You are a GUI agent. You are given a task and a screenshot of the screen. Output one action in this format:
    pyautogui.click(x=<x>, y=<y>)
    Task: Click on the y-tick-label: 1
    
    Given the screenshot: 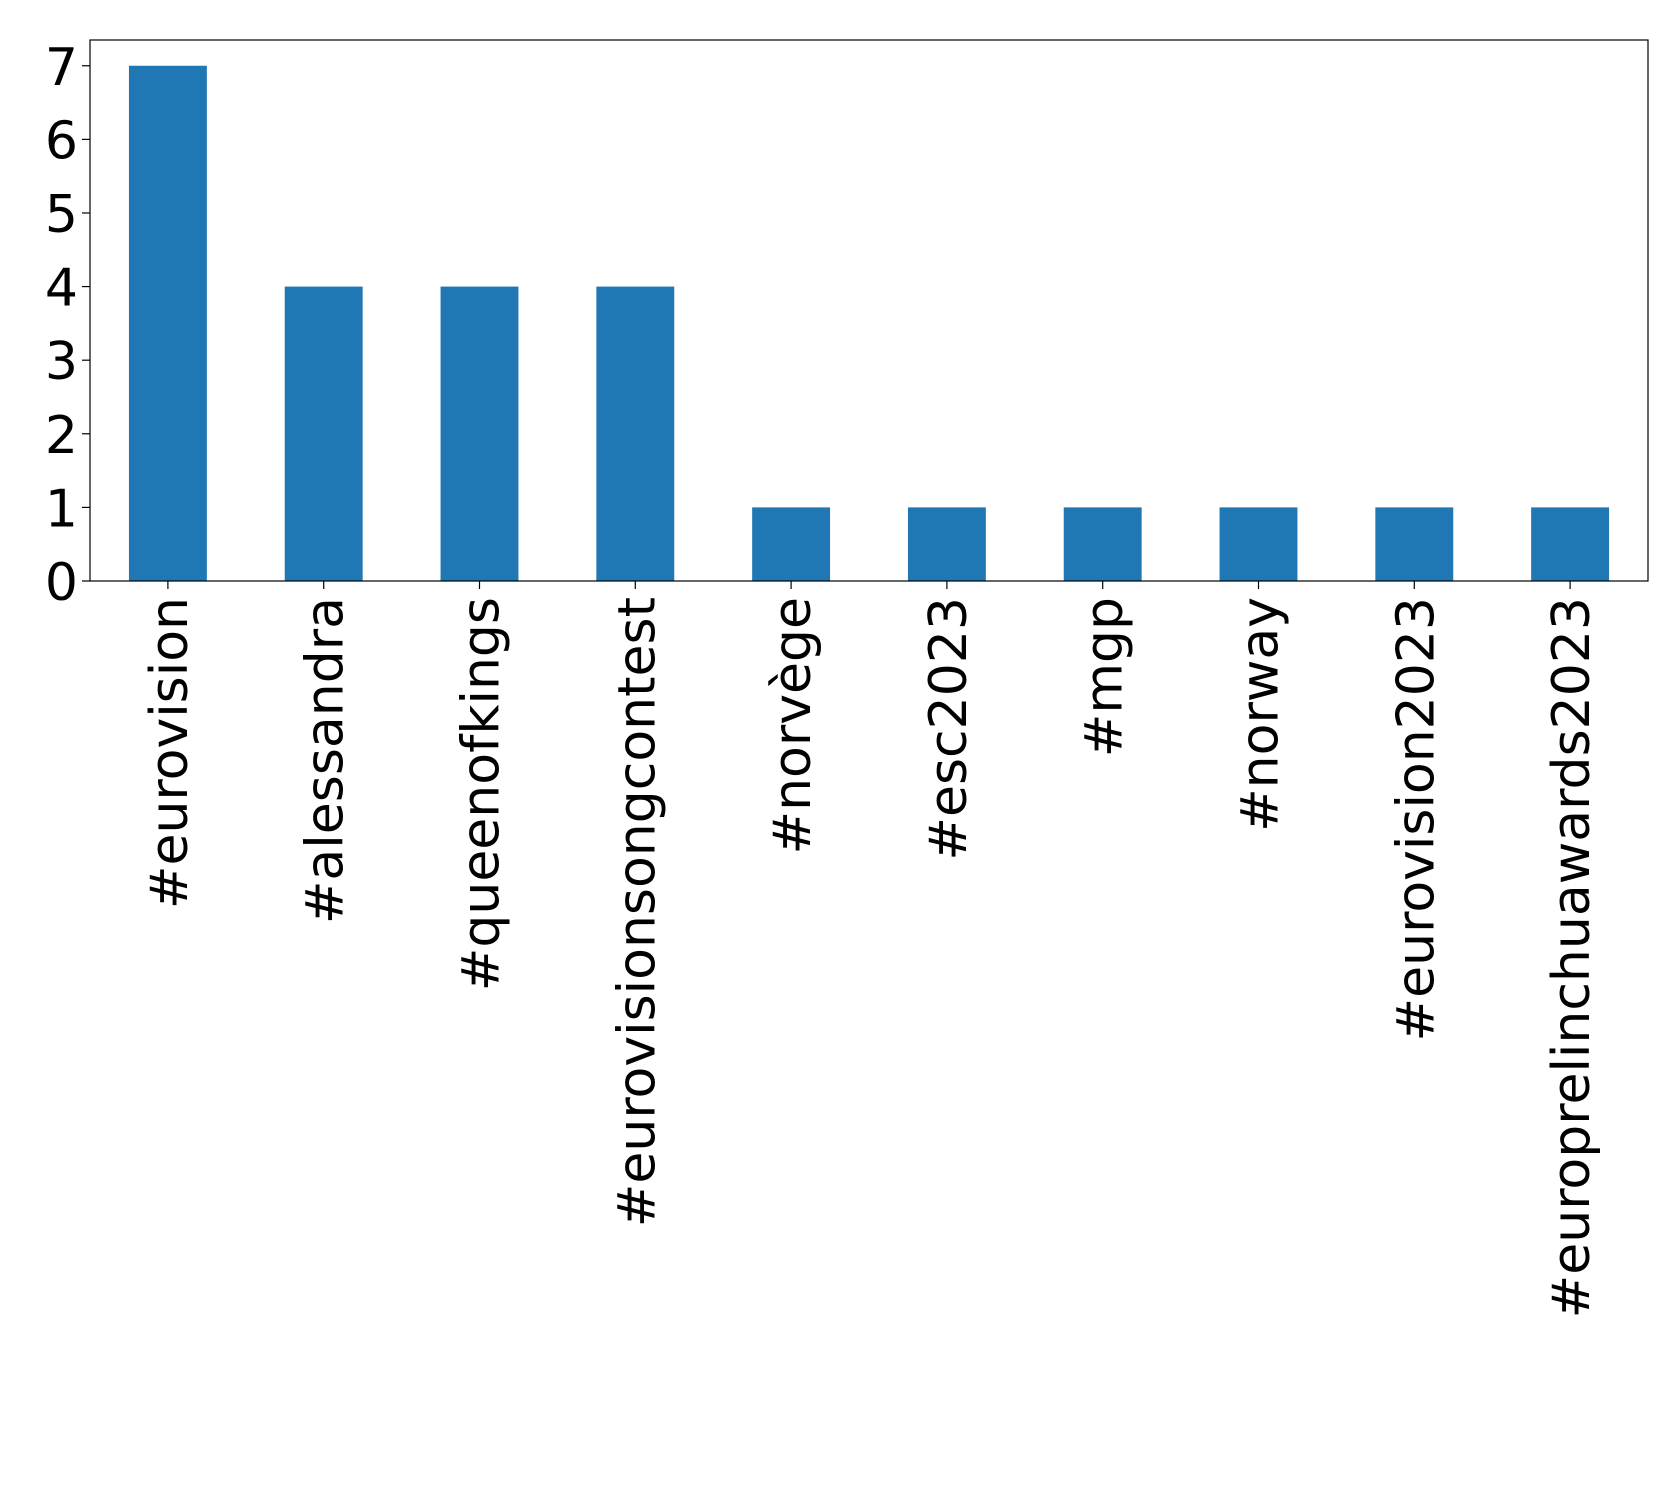 What is the action you would take?
    pyautogui.click(x=61, y=509)
    